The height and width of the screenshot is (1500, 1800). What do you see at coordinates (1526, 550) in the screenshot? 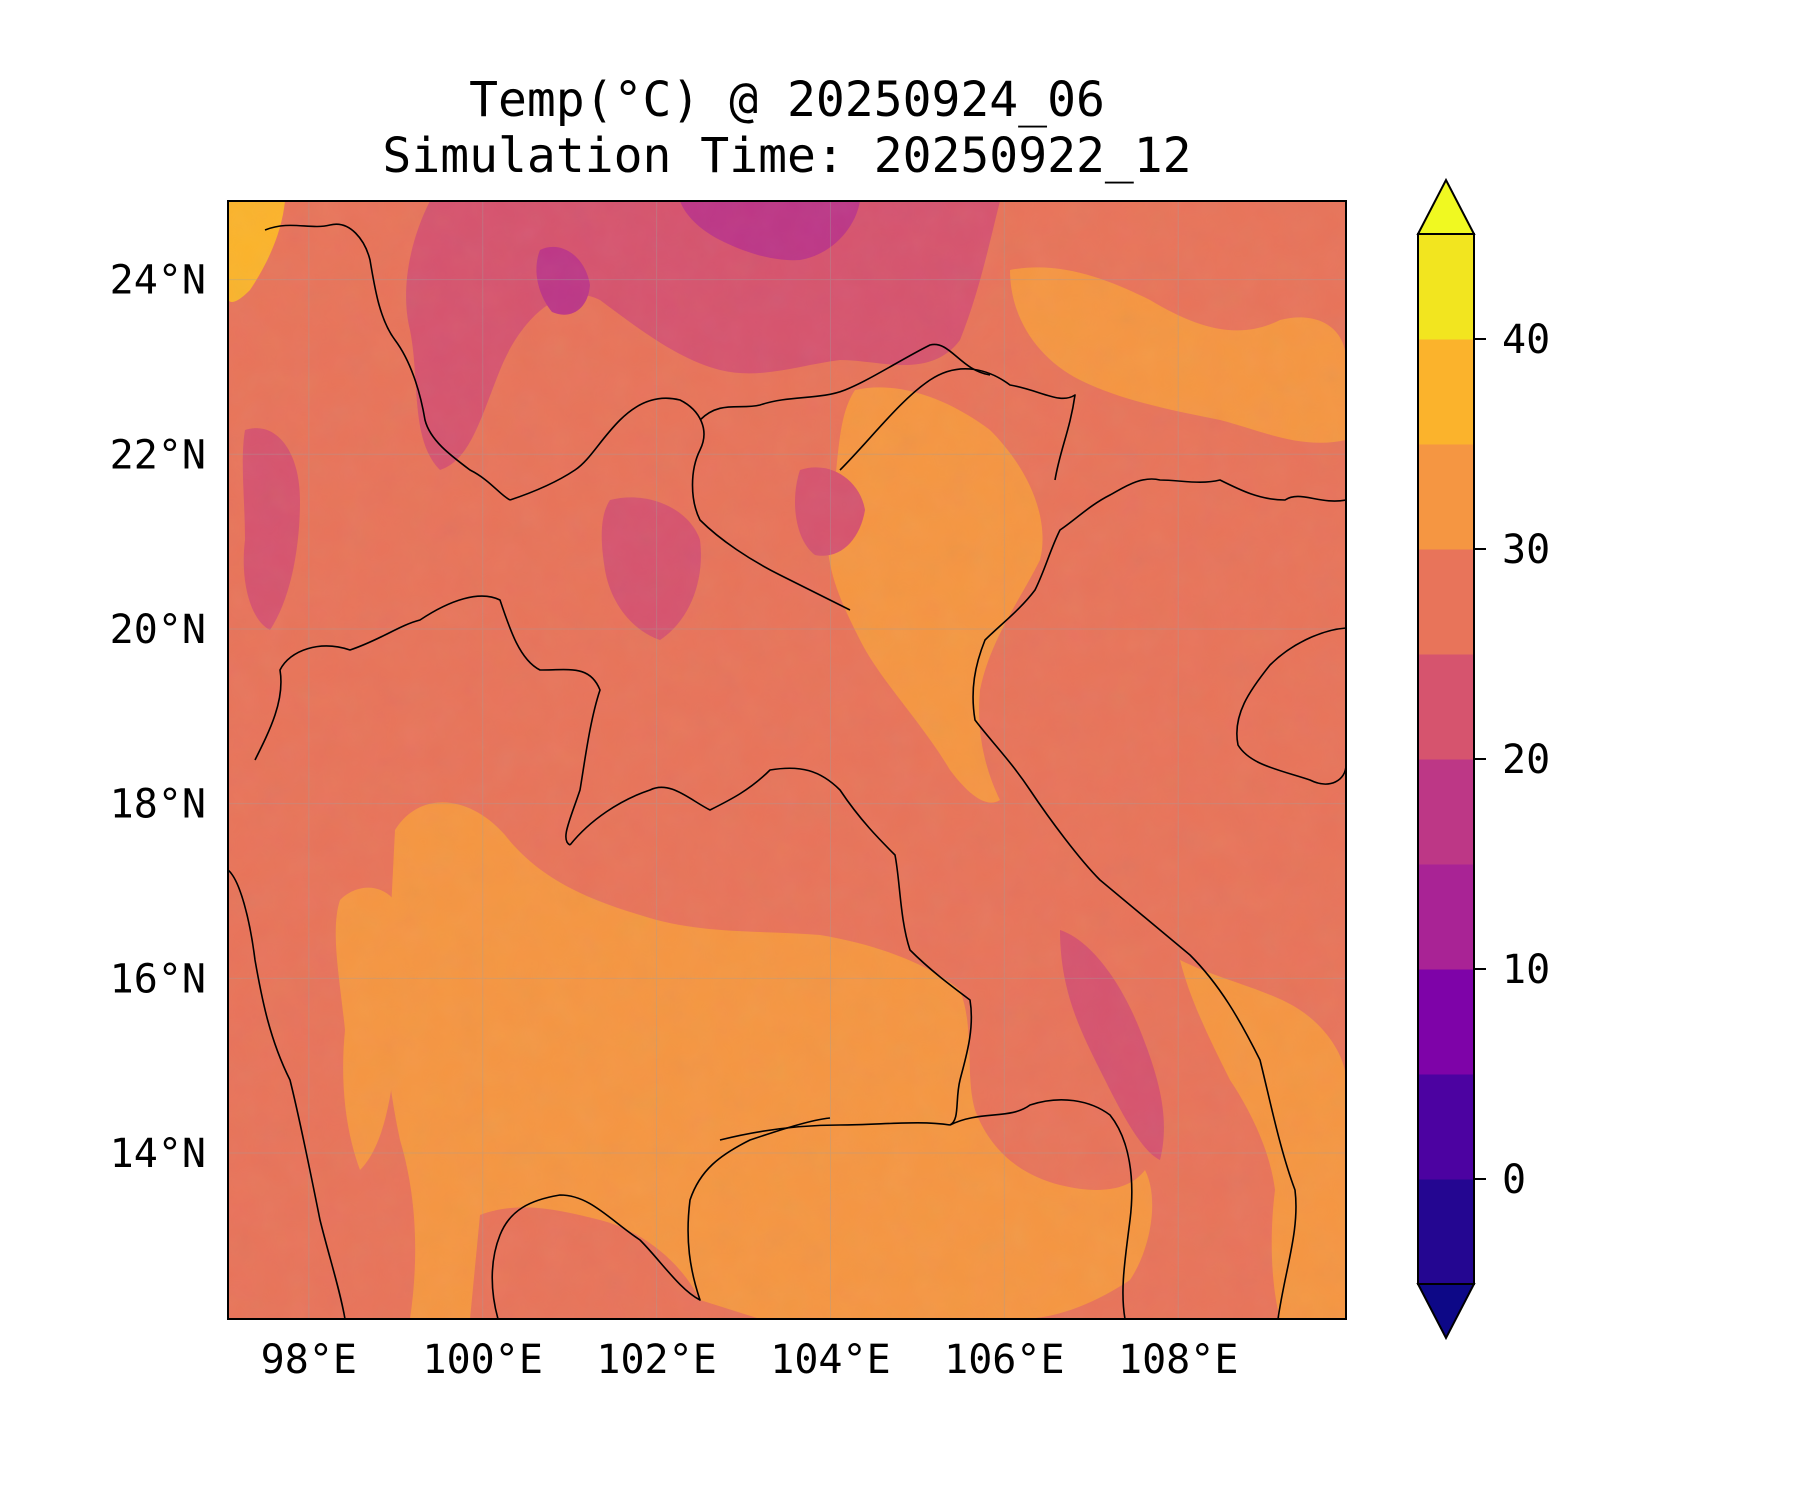
I see `colorbar-tick-label: 30` at bounding box center [1526, 550].